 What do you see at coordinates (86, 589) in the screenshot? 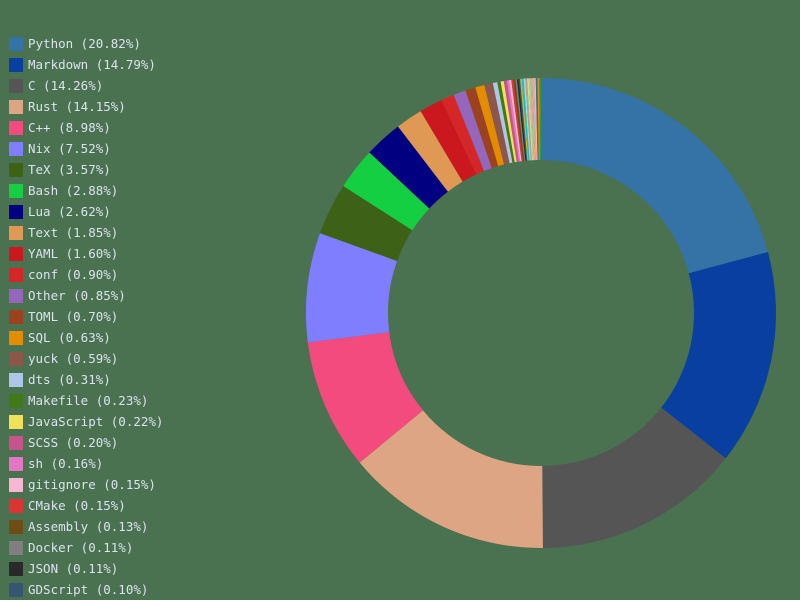
I see `legend-item: GDScript (0.10%)` at bounding box center [86, 589].